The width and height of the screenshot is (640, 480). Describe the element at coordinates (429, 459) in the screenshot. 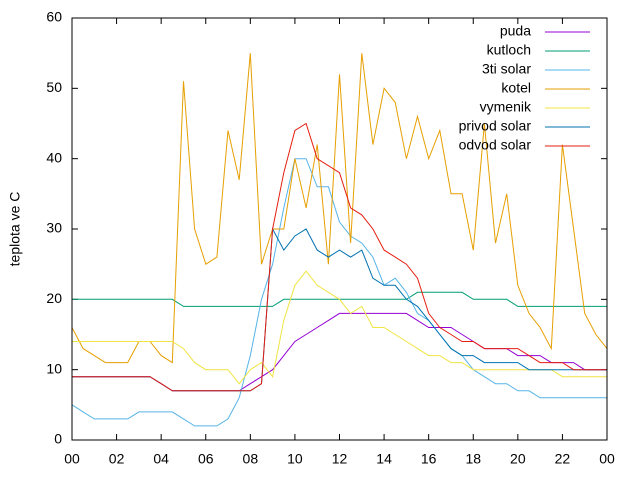

I see `x-tick-label: 16` at that location.